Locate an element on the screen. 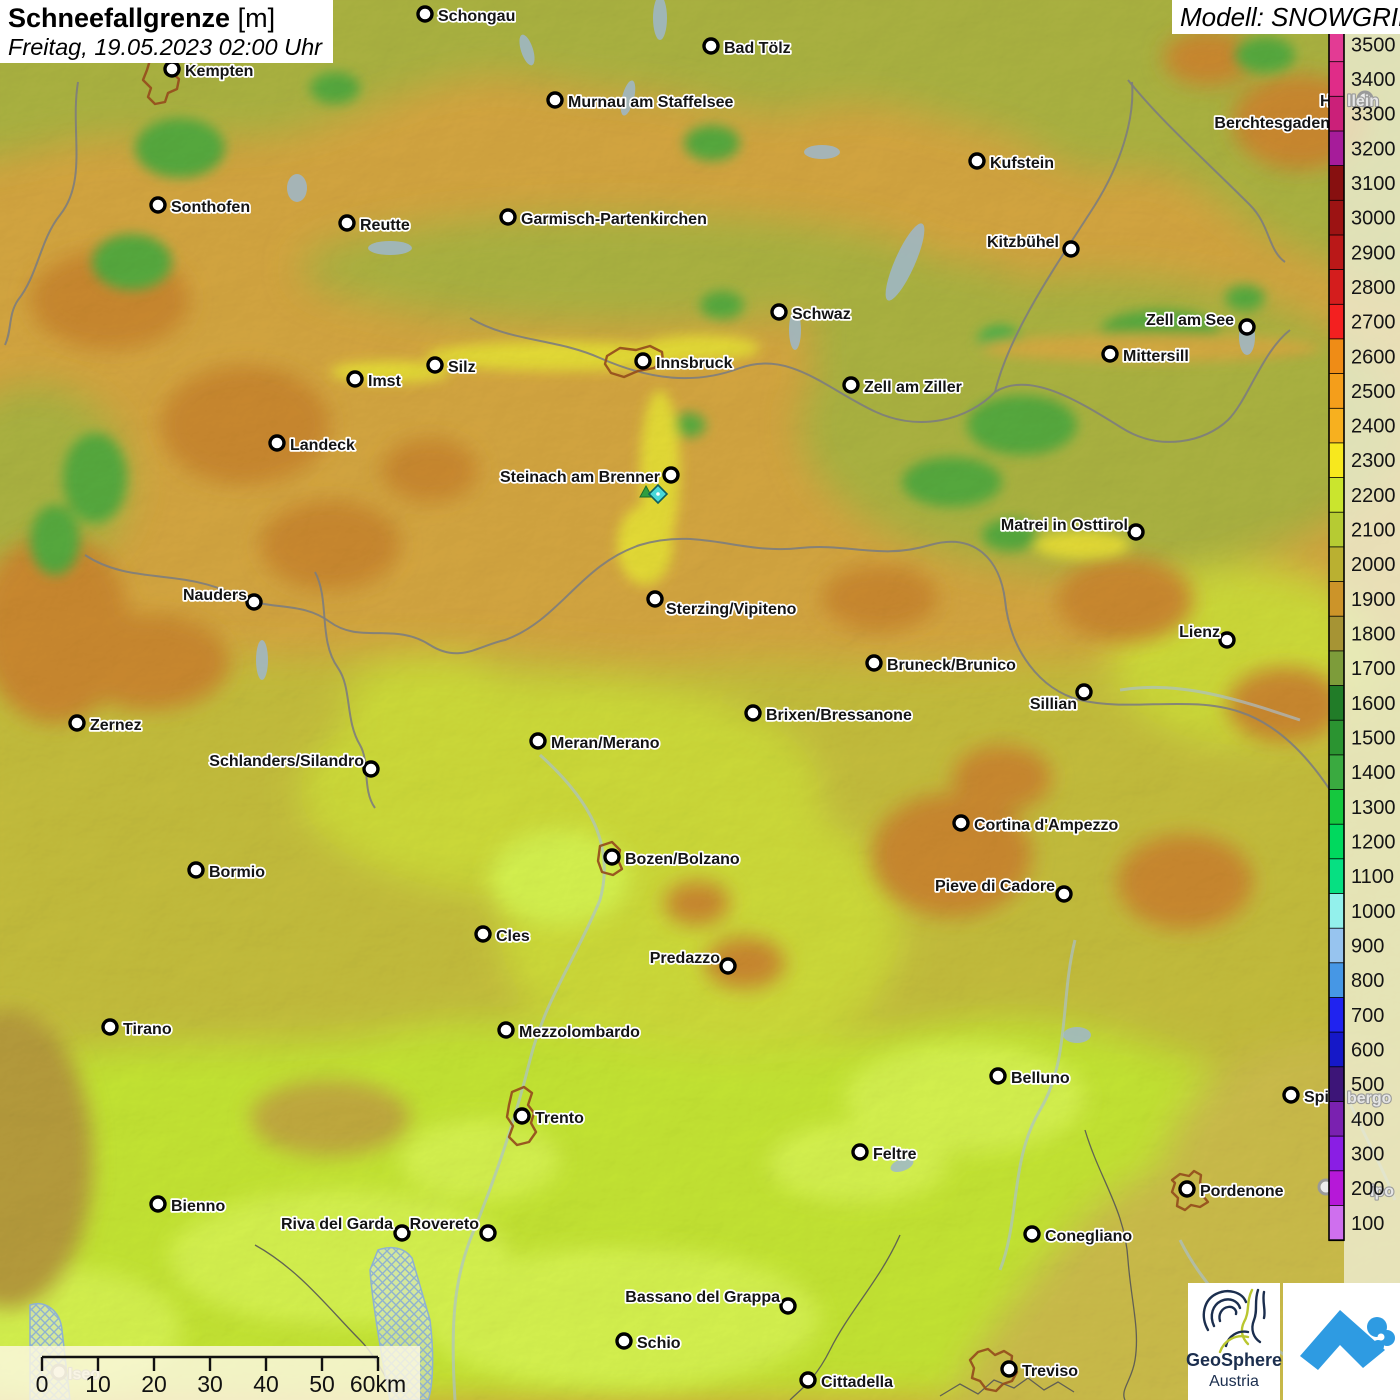 The width and height of the screenshot is (1400, 1400). colorbar-tick-label: 300 is located at coordinates (1367, 1154).